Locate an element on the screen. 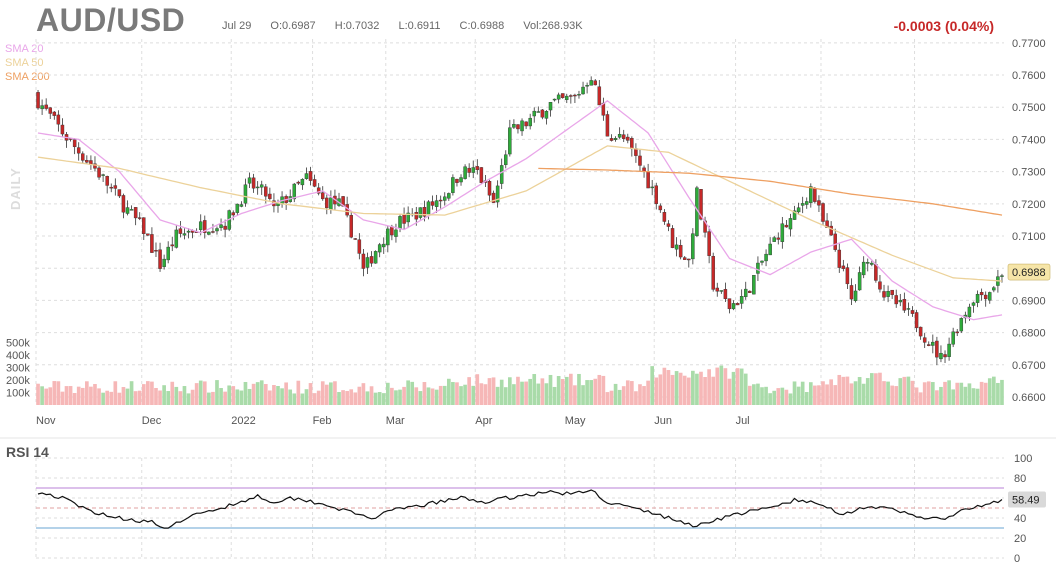 This screenshot has height=564, width=1056. x-tick-label: Apr is located at coordinates (483, 421).